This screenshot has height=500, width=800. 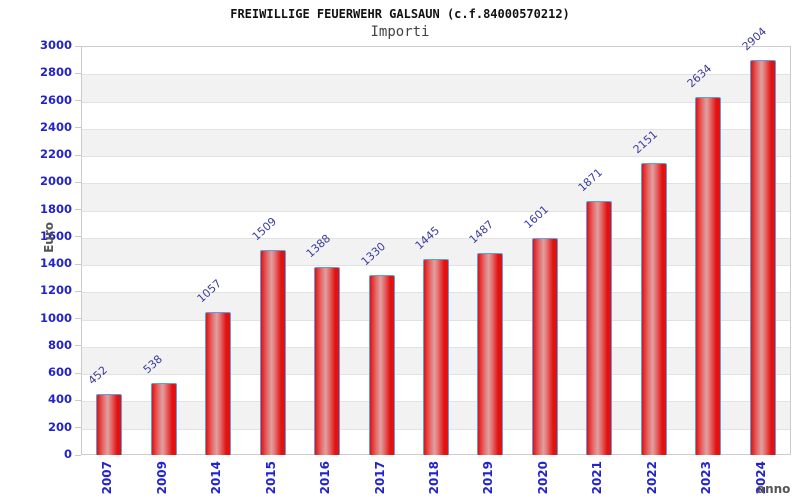 I want to click on x-tick-label: 2019, so click(x=488, y=478).